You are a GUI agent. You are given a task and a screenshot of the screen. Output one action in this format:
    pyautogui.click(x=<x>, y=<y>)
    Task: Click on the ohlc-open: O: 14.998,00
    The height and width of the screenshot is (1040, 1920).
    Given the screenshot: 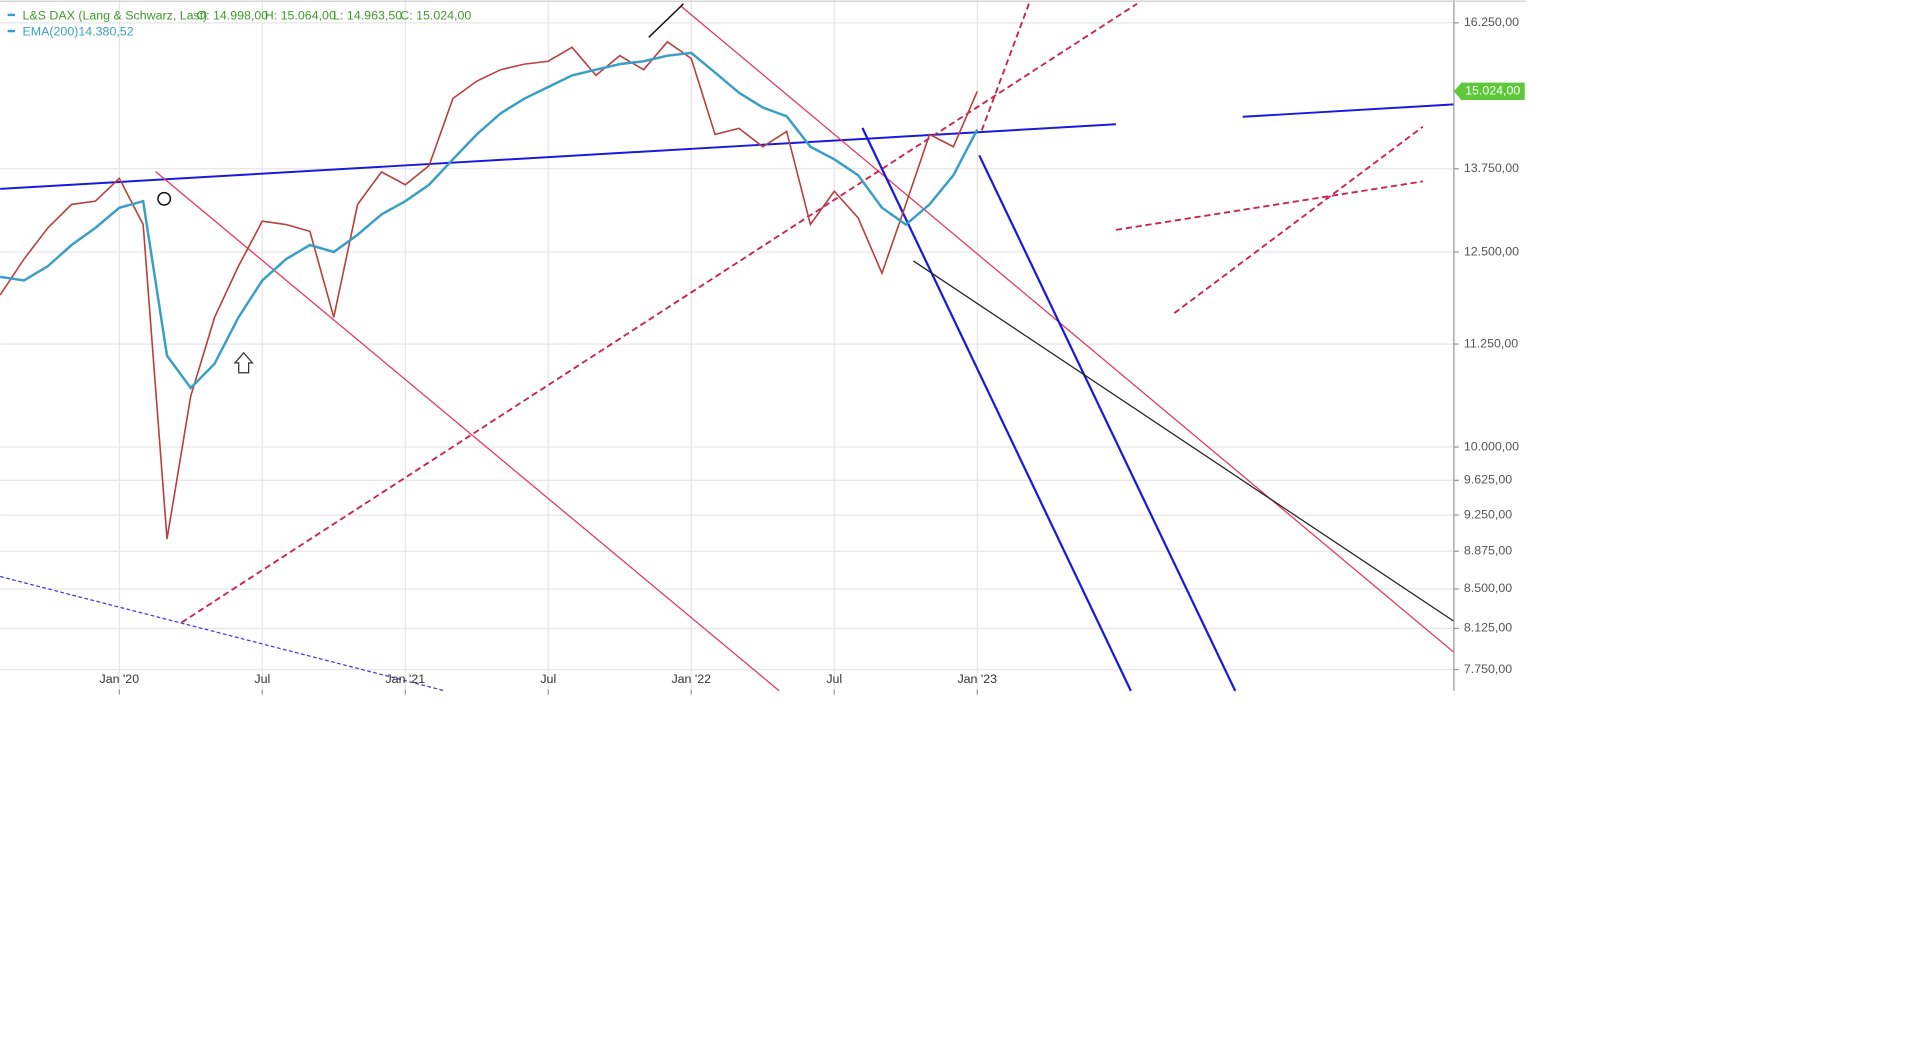 What is the action you would take?
    pyautogui.click(x=232, y=15)
    